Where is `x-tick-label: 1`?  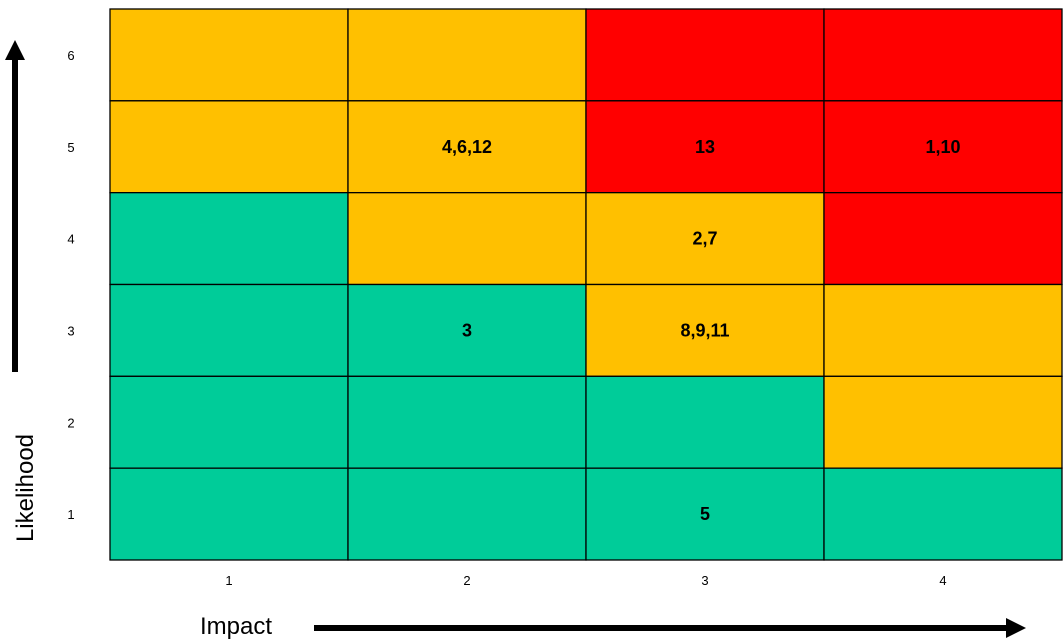 x-tick-label: 1 is located at coordinates (228, 580).